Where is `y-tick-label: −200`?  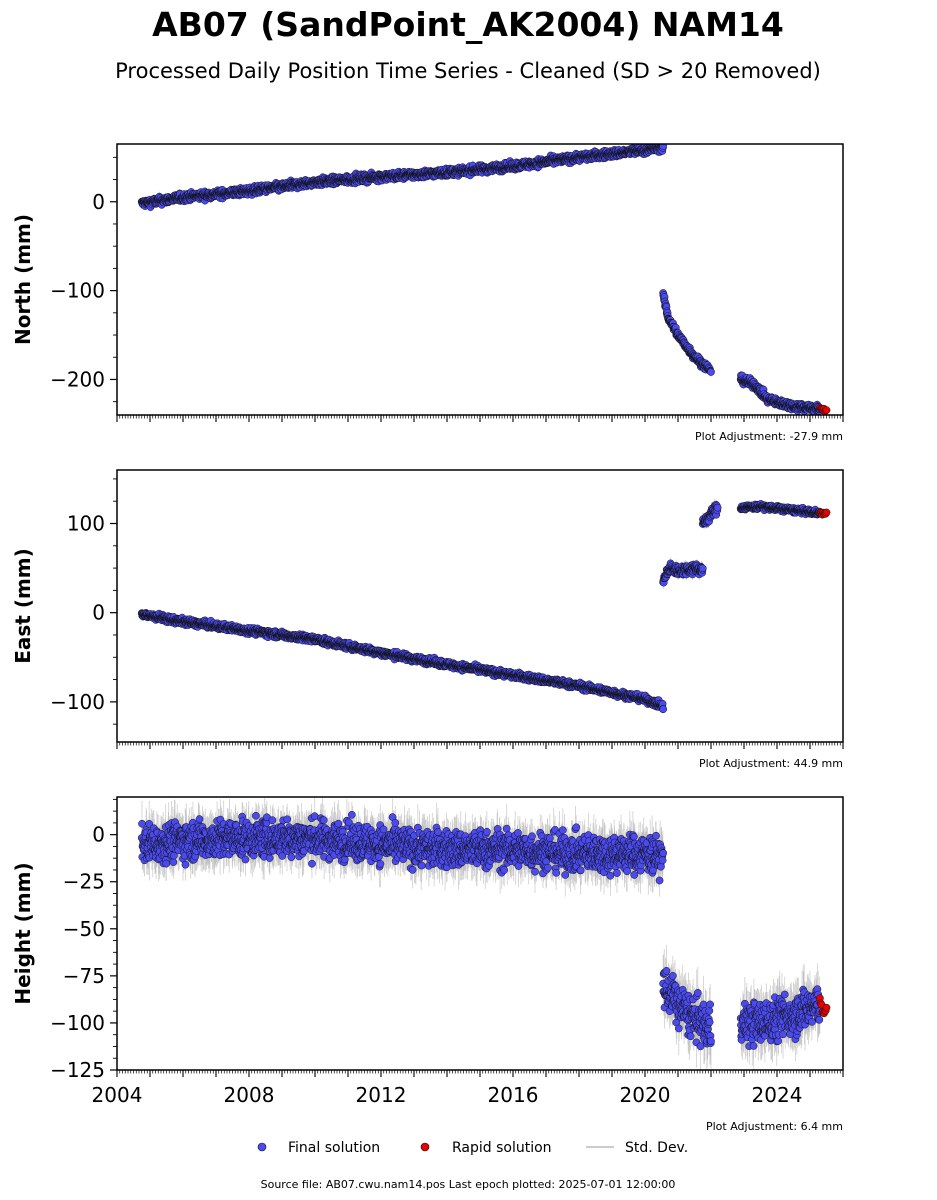 y-tick-label: −200 is located at coordinates (77, 379).